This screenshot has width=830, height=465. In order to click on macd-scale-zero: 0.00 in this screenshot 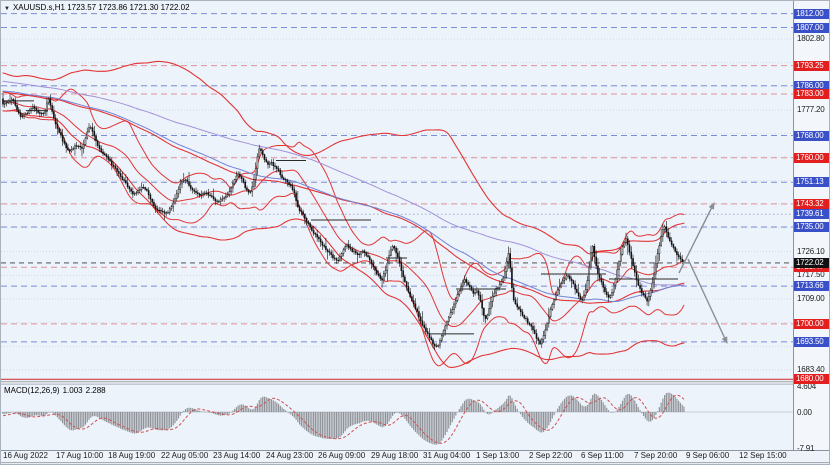, I will do `click(804, 412)`.